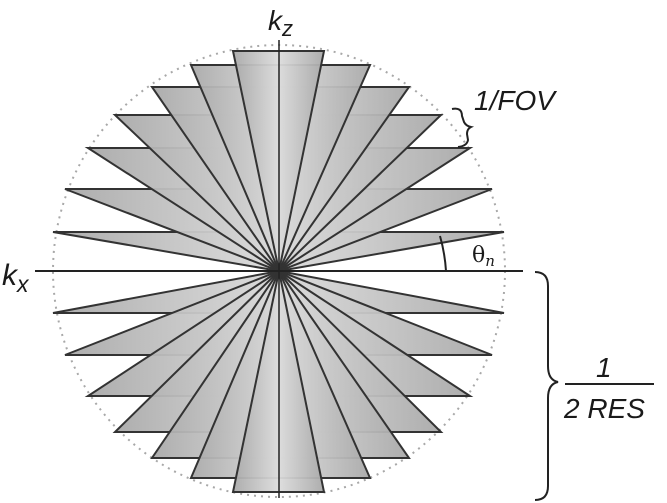 This screenshot has height=503, width=667. I want to click on kx-label: kx, so click(16, 278).